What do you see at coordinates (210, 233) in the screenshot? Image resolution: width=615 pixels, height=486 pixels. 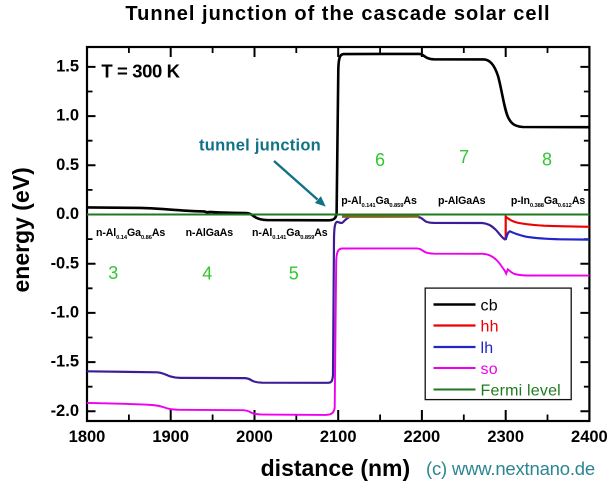 I see `svg-text: n-AlGaAs` at bounding box center [210, 233].